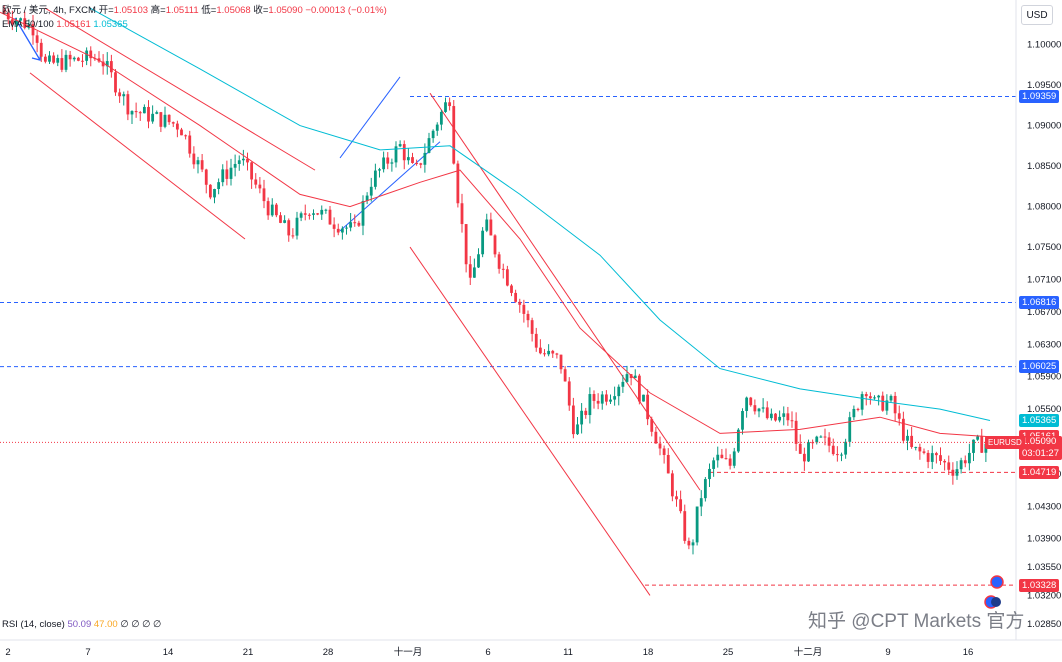 The height and width of the screenshot is (662, 1062). What do you see at coordinates (105, 624) in the screenshot?
I see `rsi-ma-value: 47.00` at bounding box center [105, 624].